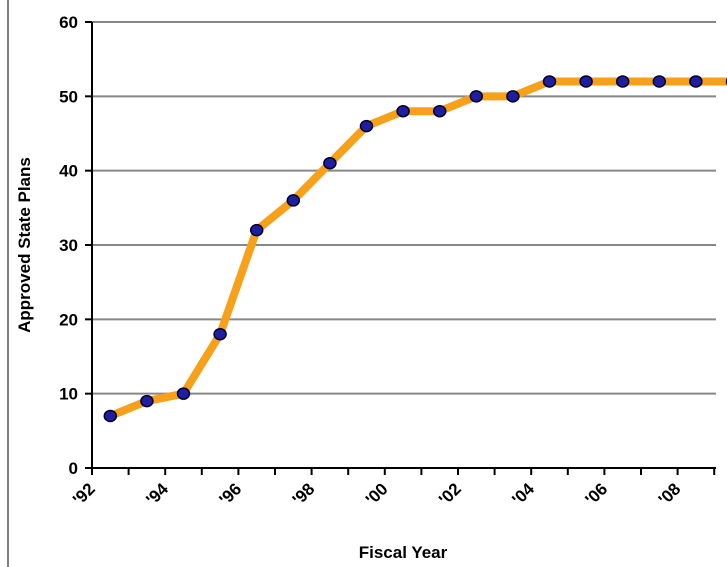 This screenshot has width=727, height=567. What do you see at coordinates (68, 171) in the screenshot?
I see `y-tick-label: 40` at bounding box center [68, 171].